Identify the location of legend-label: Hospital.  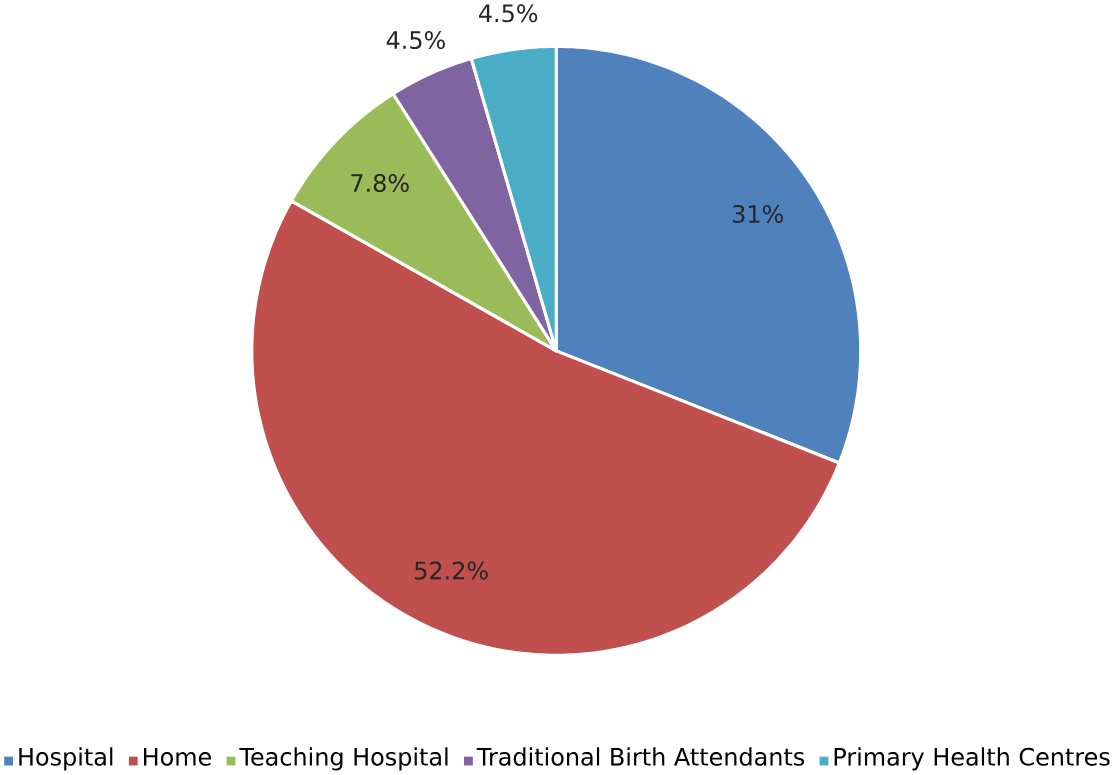
(66, 759).